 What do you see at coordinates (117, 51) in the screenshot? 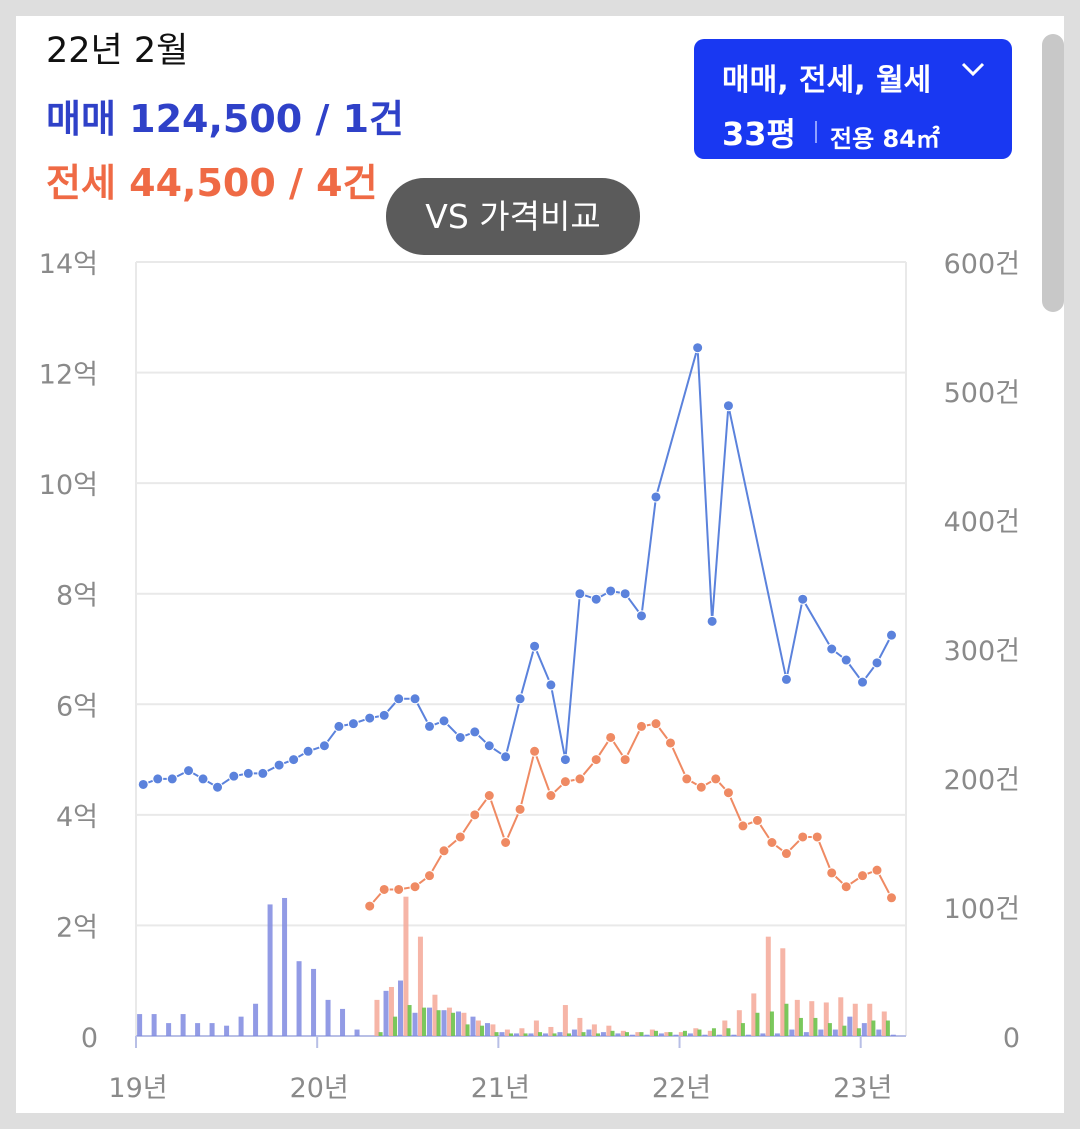
I see `selected-month: 22년 2월` at bounding box center [117, 51].